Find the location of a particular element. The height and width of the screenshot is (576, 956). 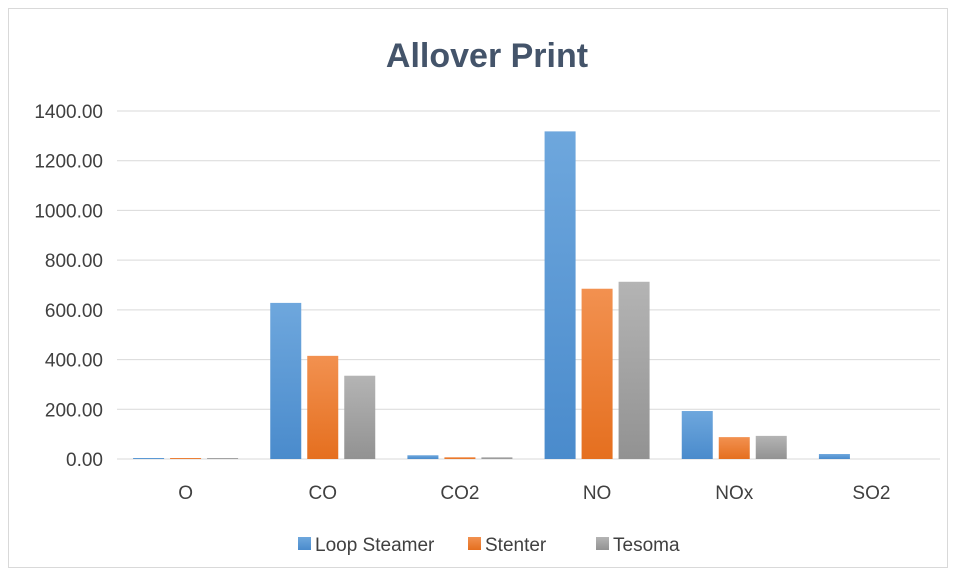

y-tick-label: 400.00 is located at coordinates (74, 361).